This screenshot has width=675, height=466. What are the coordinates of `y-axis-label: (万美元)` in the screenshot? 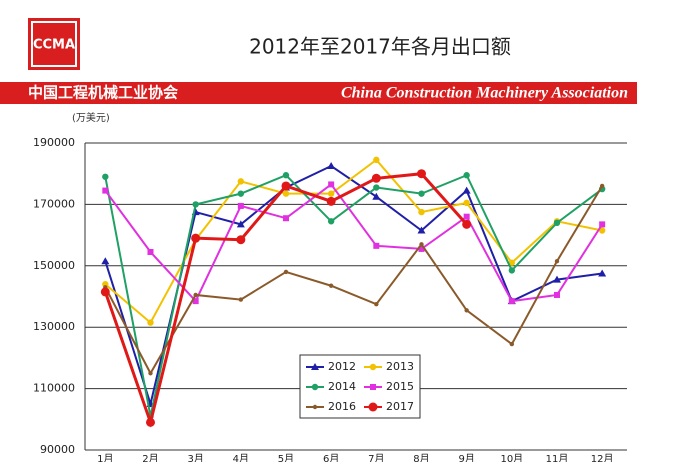 It's located at (91, 117).